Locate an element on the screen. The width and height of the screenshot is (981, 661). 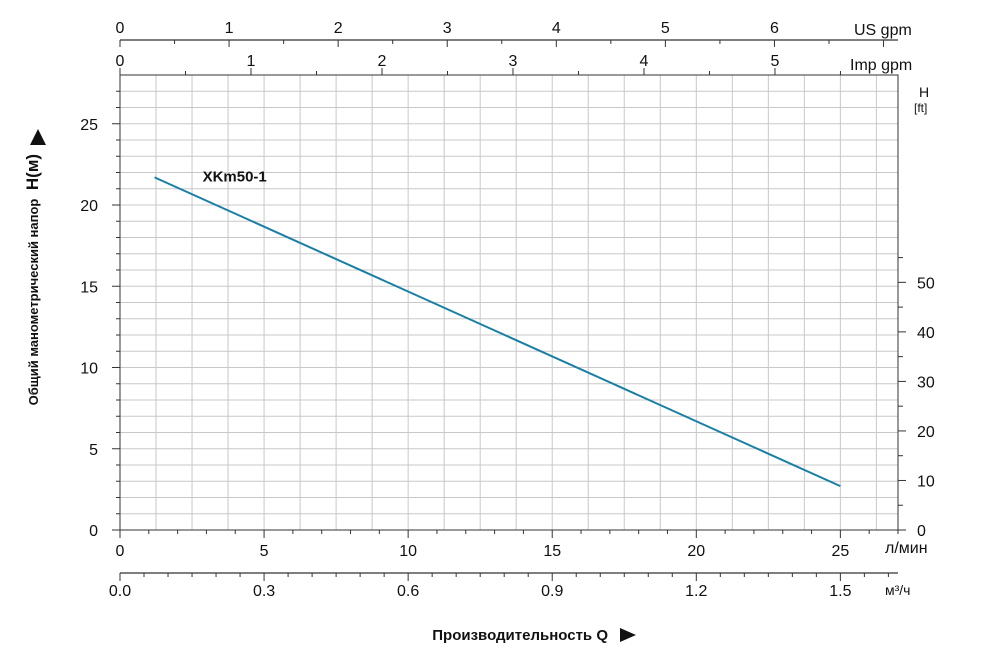
up-arrow-icon is located at coordinates (38, 137).